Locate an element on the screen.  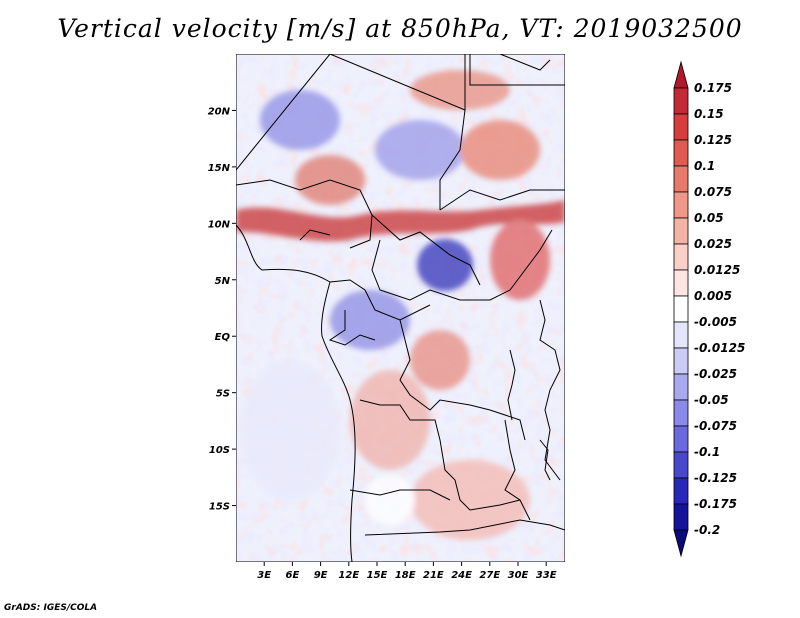
colorbar-label: -0.0125 is located at coordinates (719, 348).